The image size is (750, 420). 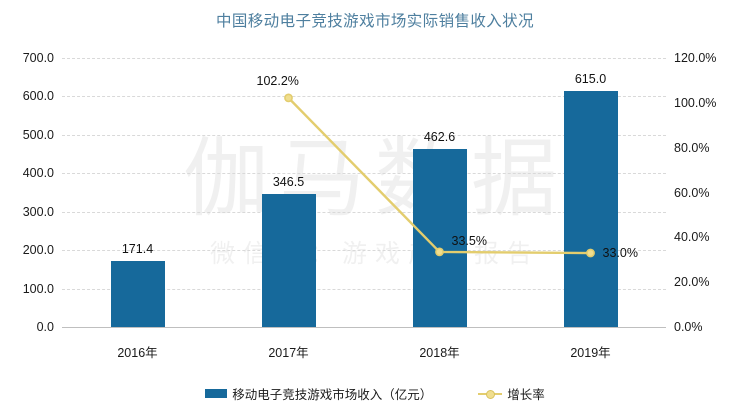 What do you see at coordinates (695, 58) in the screenshot?
I see `y-axis-right-tick: 120.0%` at bounding box center [695, 58].